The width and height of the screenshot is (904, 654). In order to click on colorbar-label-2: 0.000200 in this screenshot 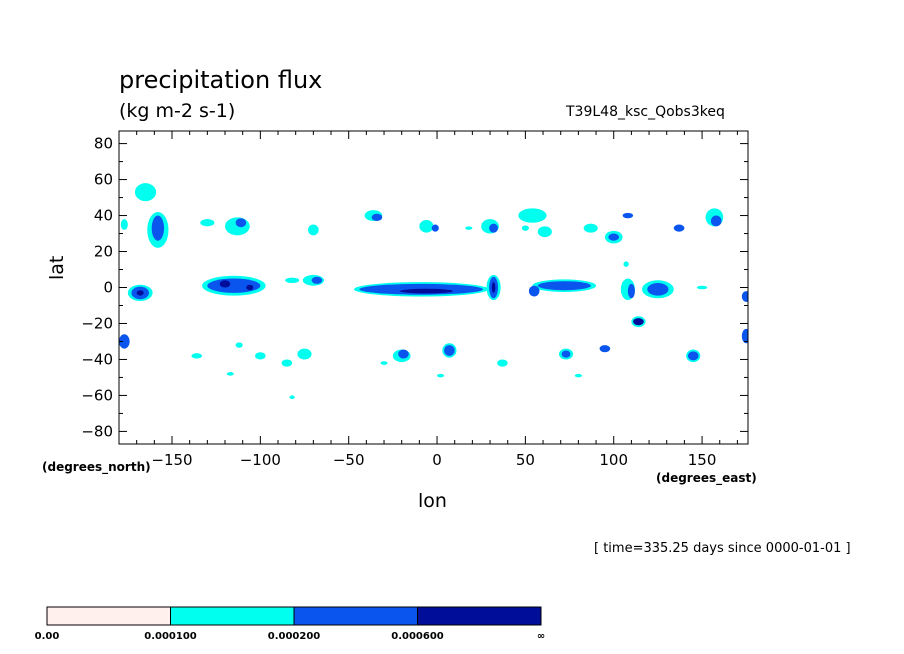, I will do `click(294, 636)`.